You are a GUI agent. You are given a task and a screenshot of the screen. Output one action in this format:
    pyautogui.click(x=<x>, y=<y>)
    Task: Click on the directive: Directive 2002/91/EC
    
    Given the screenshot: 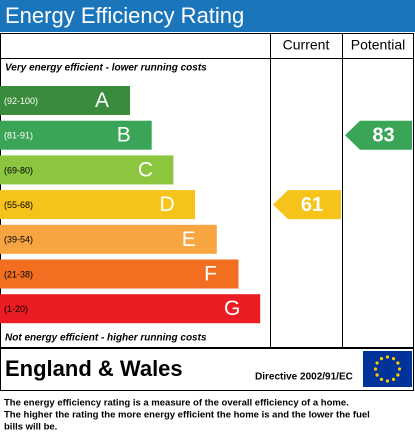 What is the action you would take?
    pyautogui.click(x=304, y=377)
    